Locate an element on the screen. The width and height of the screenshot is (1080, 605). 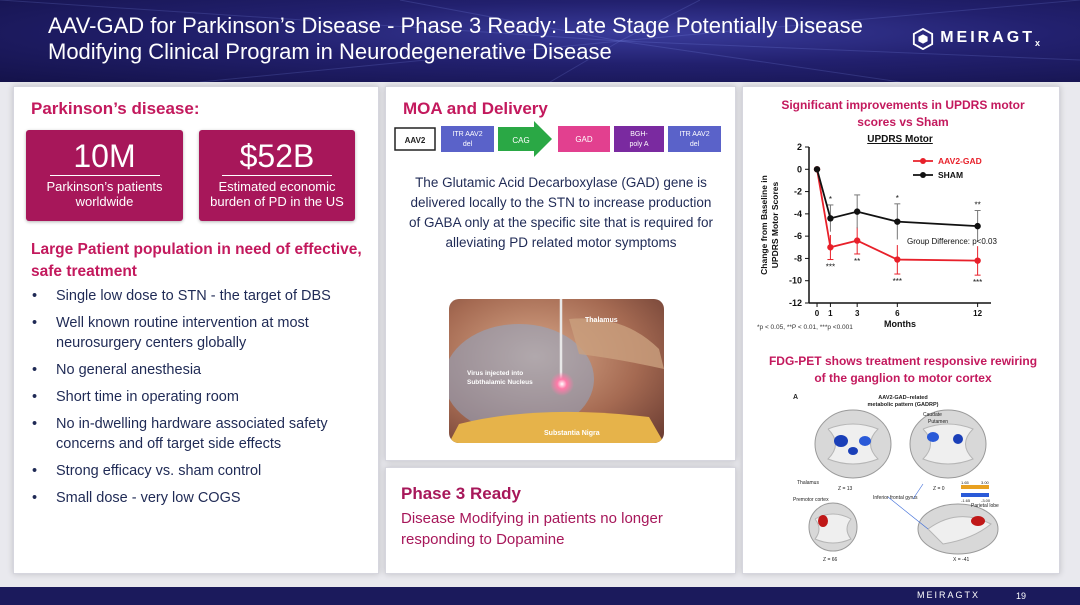
construct-itr-left is located at coordinates (467, 139).